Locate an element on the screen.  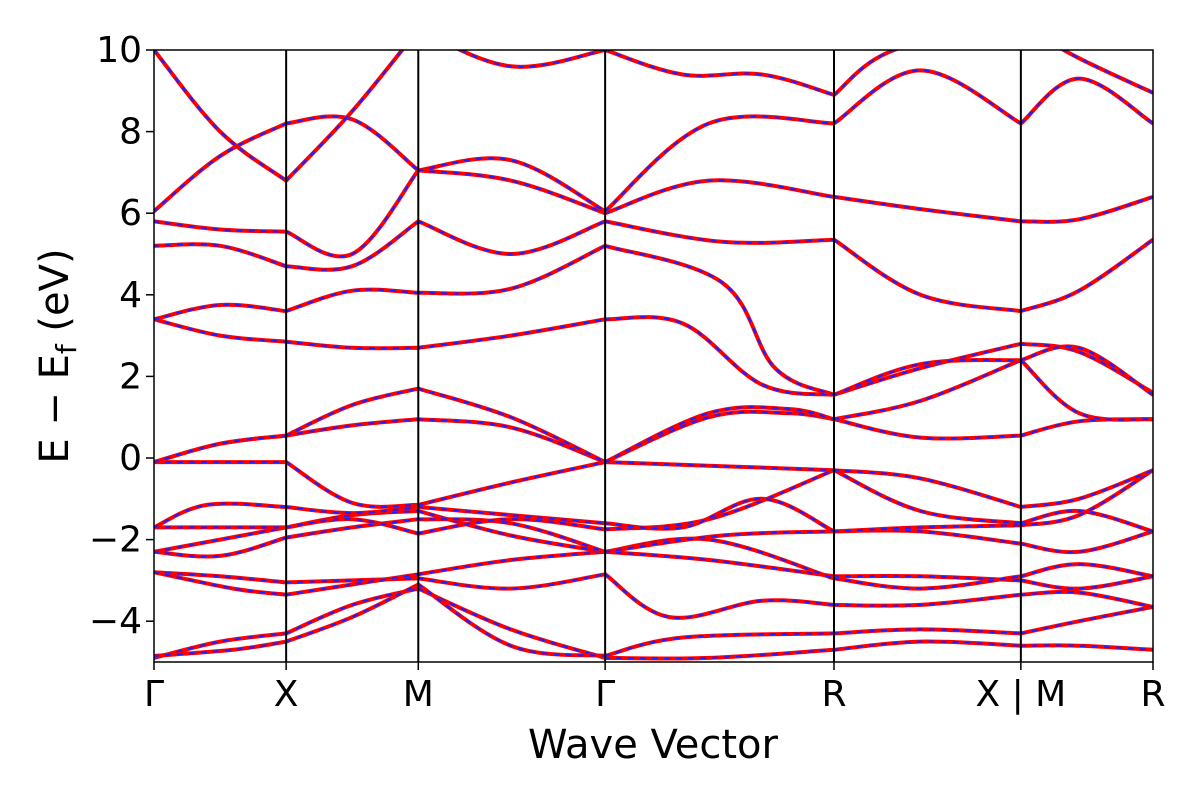
y-tick-label: 4 is located at coordinates (130, 295).